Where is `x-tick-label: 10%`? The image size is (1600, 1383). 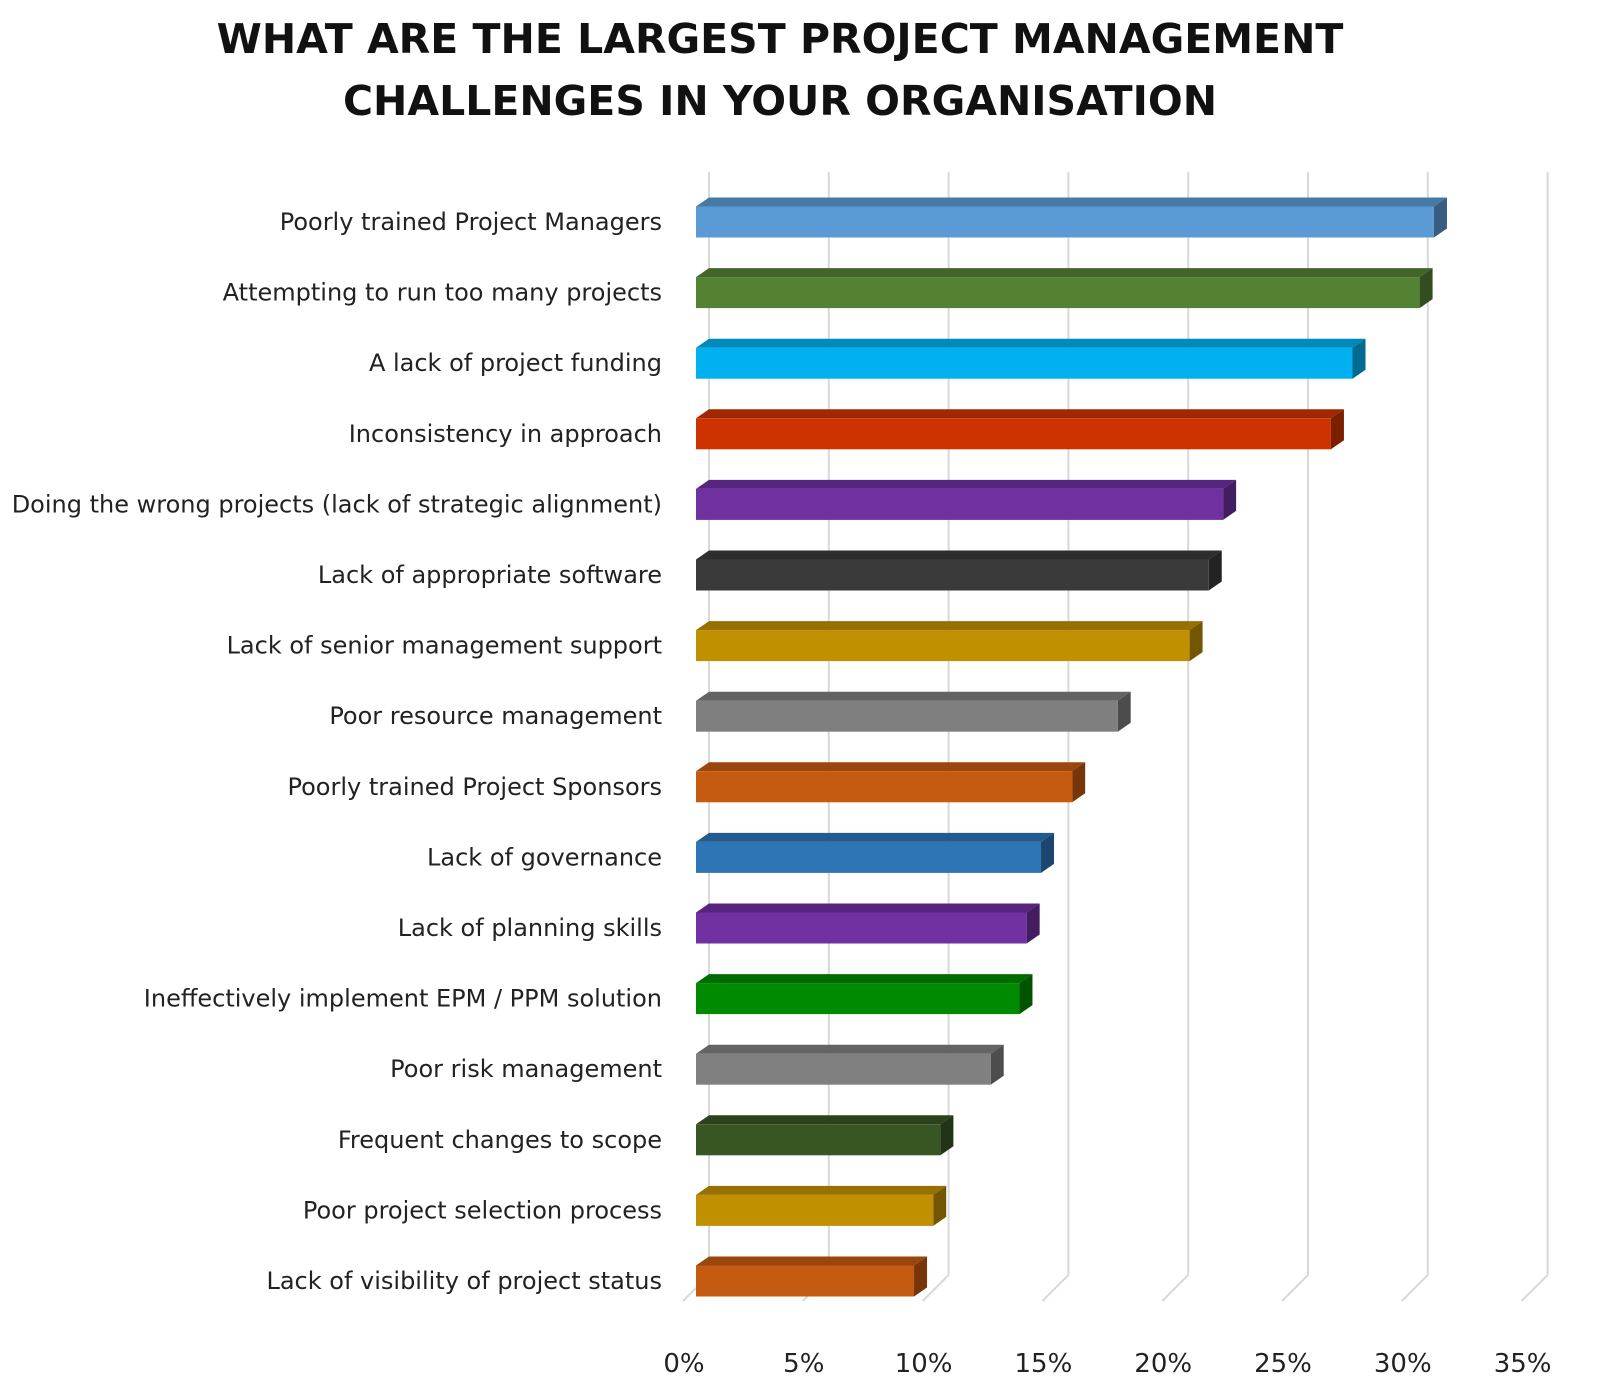
x-tick-label: 10% is located at coordinates (924, 1364).